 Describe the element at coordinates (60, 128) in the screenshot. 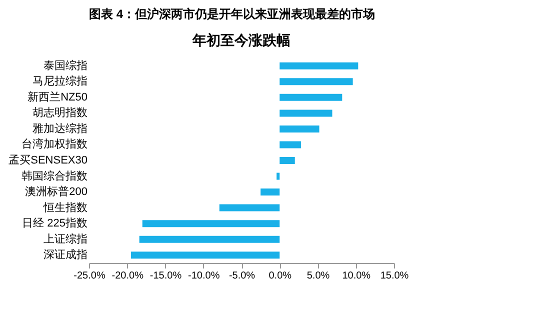

I see `y-tick-label: 雅加达综指` at that location.